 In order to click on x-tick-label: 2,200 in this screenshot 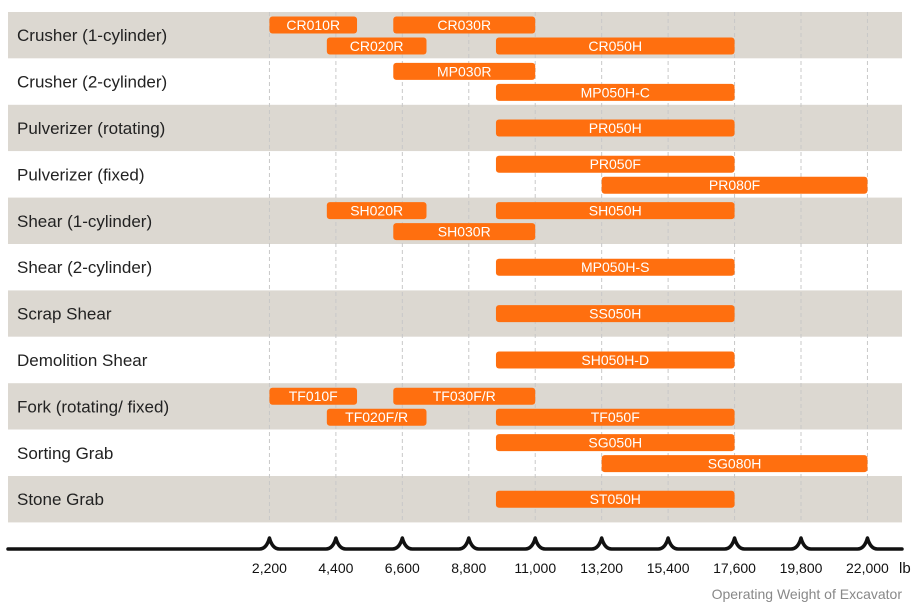, I will do `click(269, 568)`.